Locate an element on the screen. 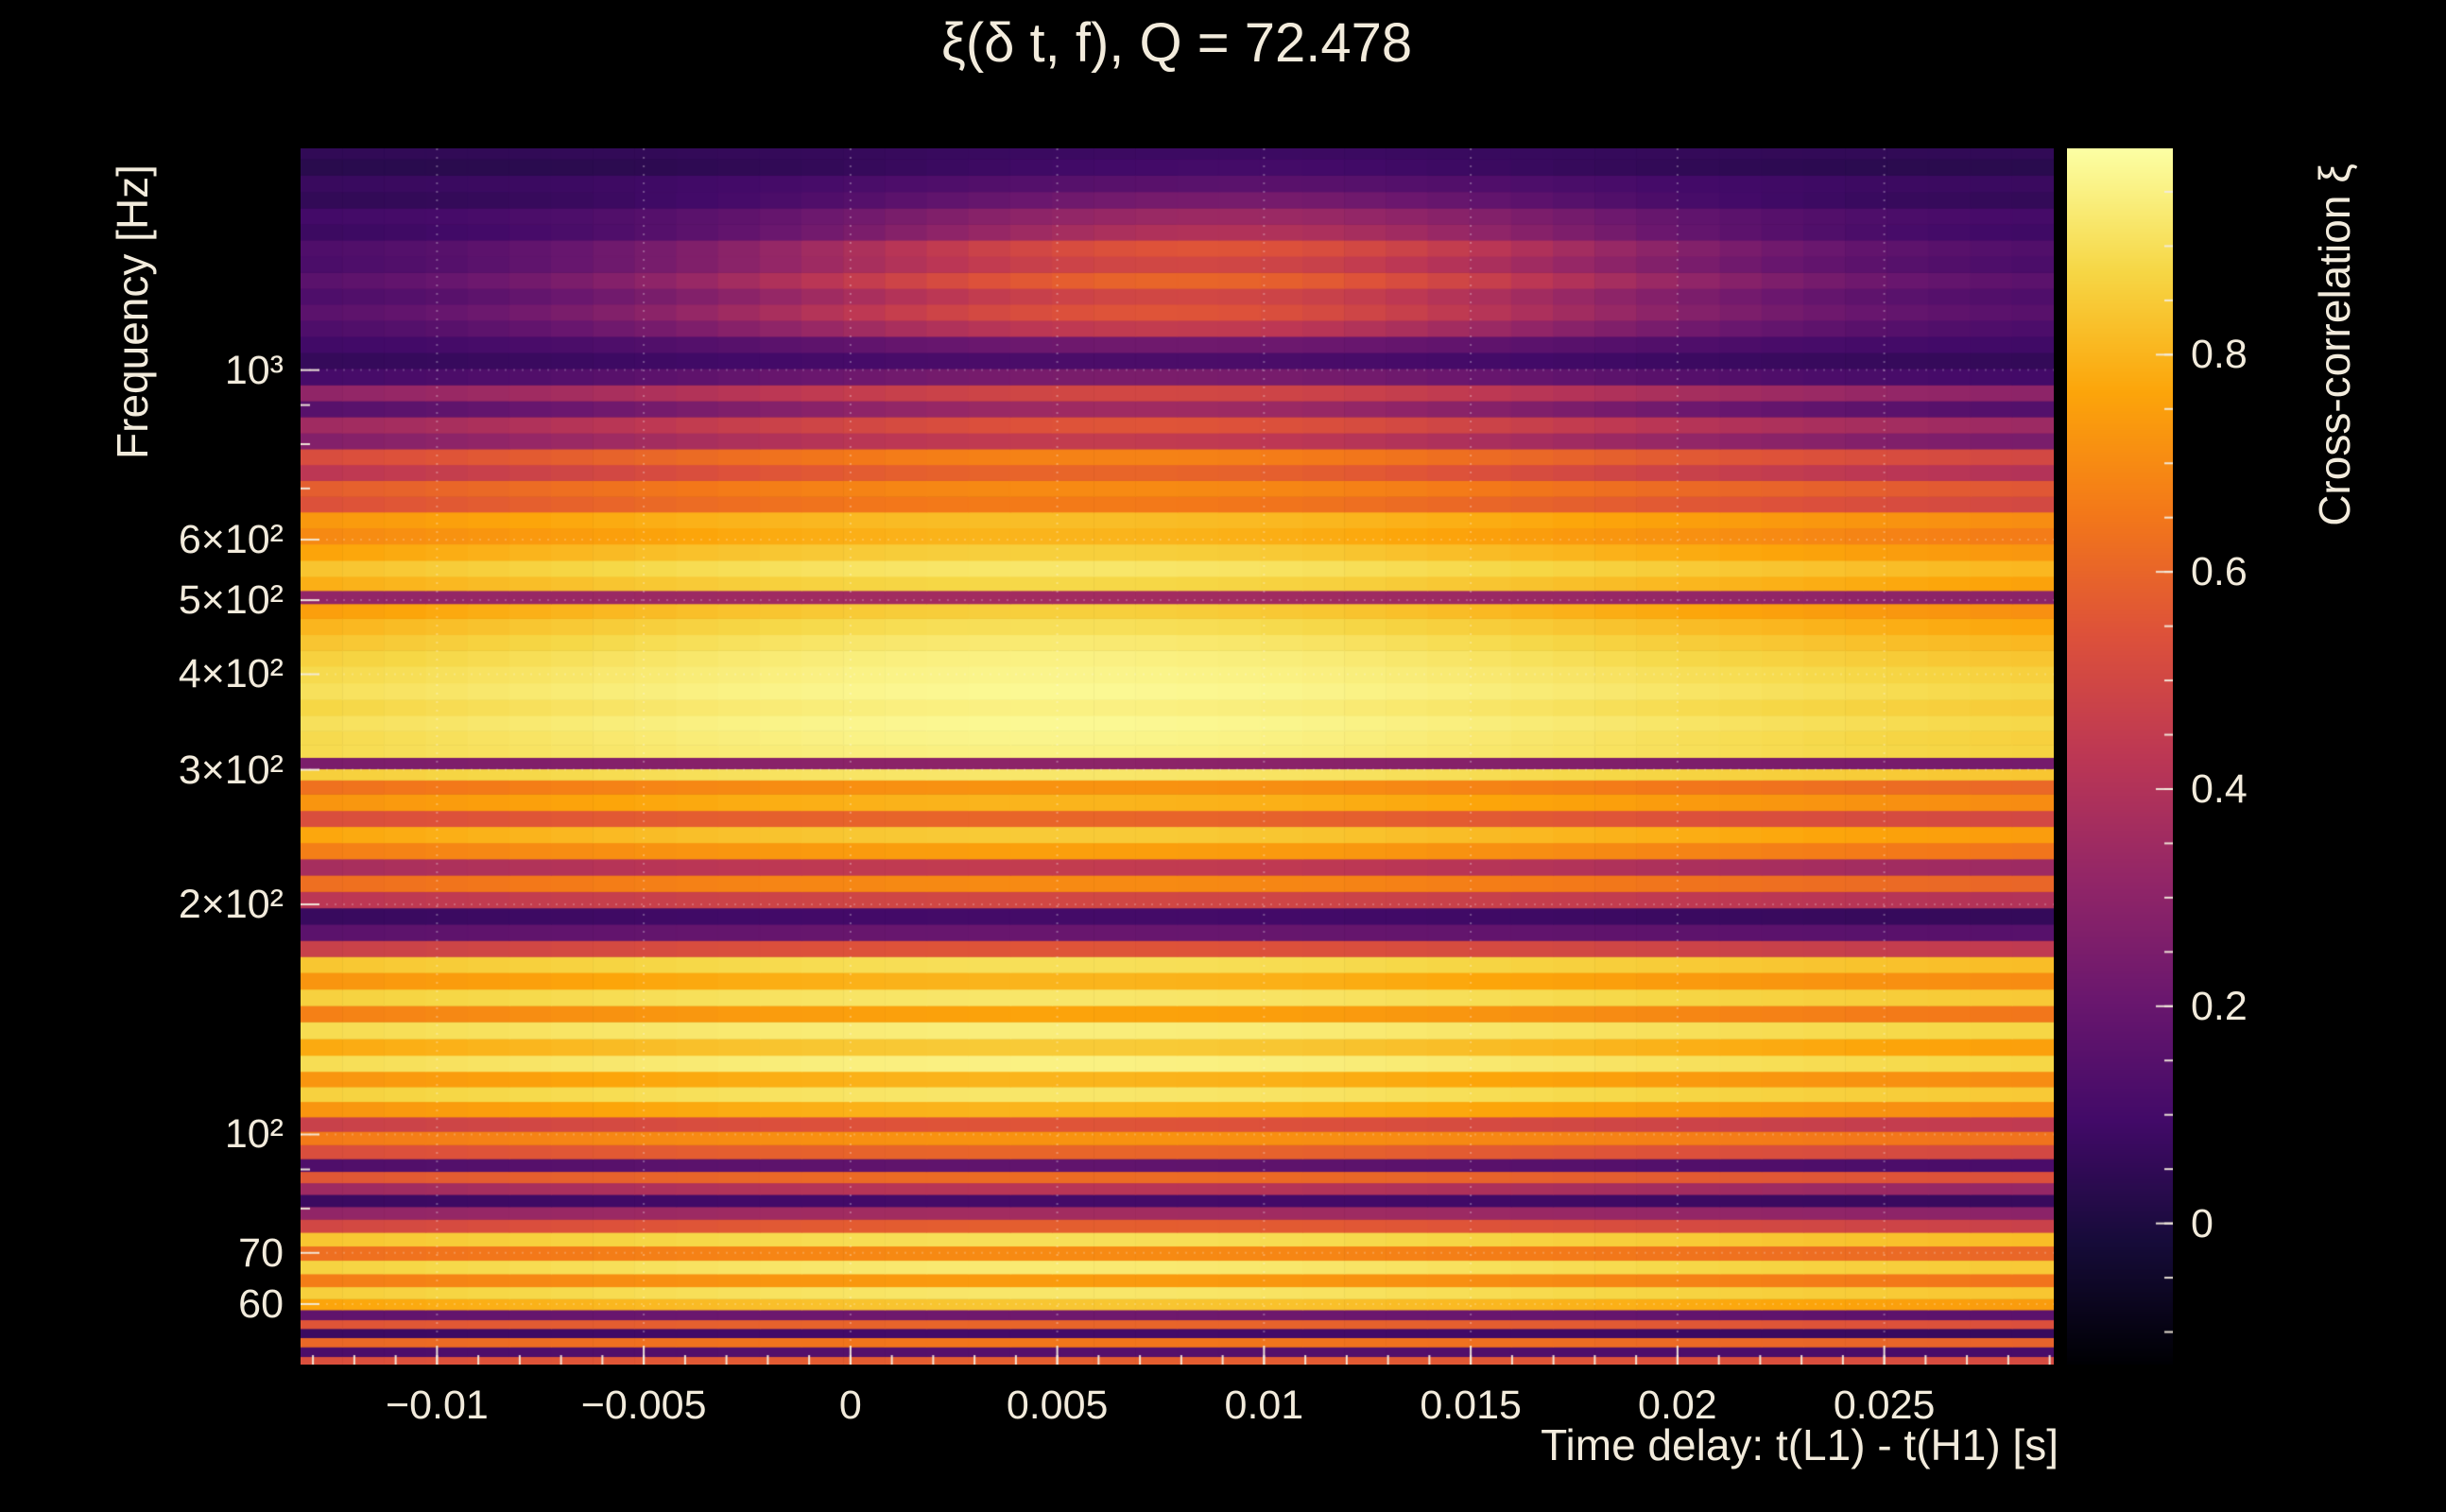 This screenshot has width=2446, height=1512. y-tick-label: 60 is located at coordinates (261, 1303).